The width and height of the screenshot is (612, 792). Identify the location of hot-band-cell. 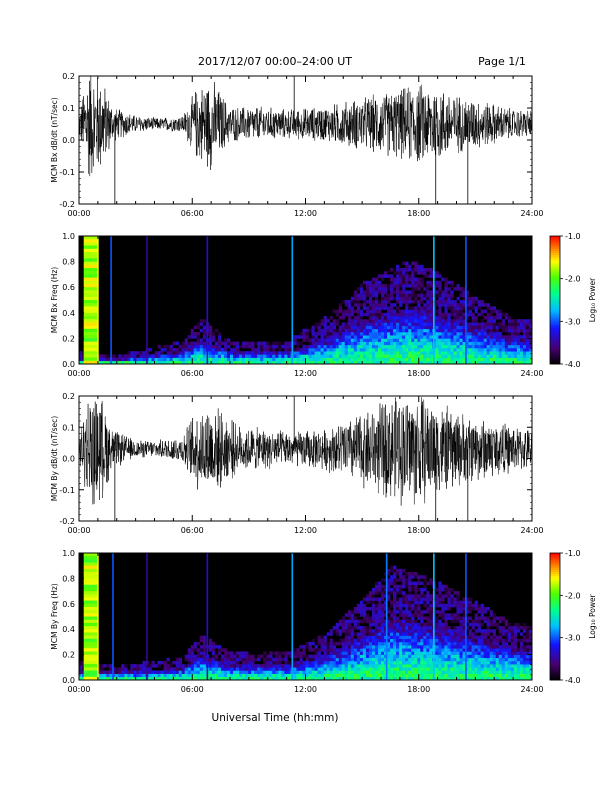
(90, 337).